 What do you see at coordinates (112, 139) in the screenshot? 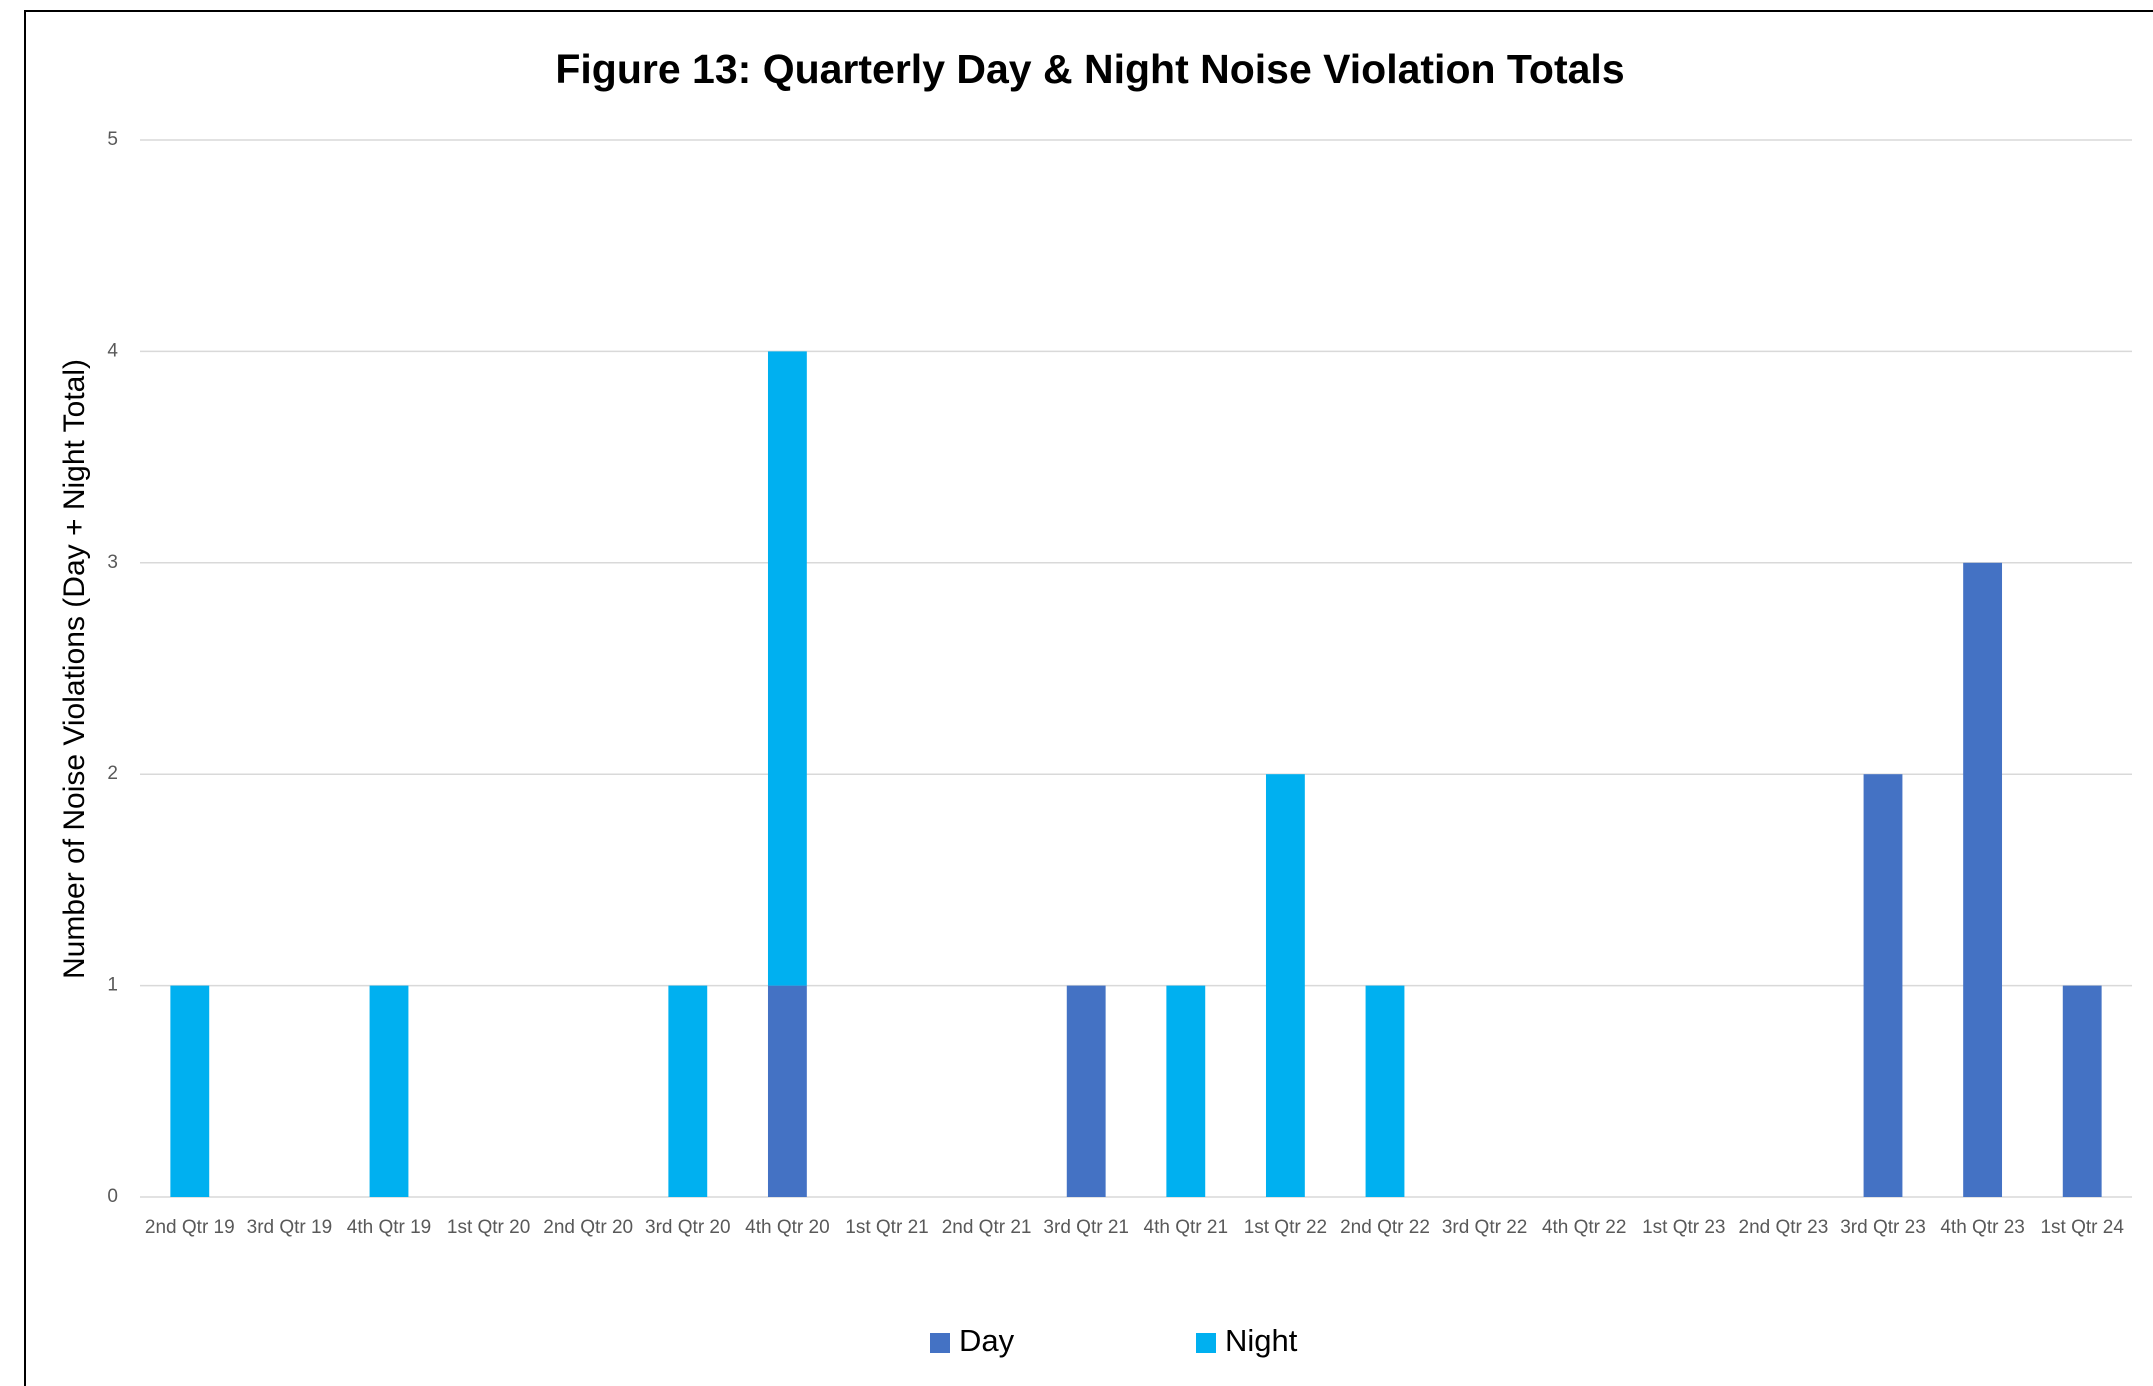
I see `y-tick-label: 5` at bounding box center [112, 139].